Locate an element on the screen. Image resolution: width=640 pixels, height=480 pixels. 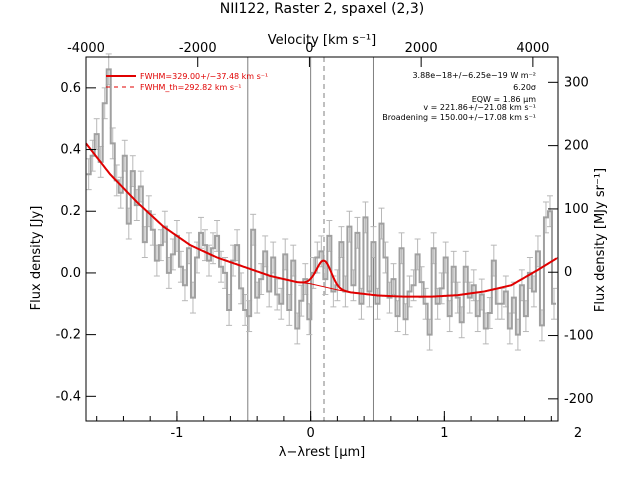
right-tick-label: -200 is located at coordinates (579, 399).